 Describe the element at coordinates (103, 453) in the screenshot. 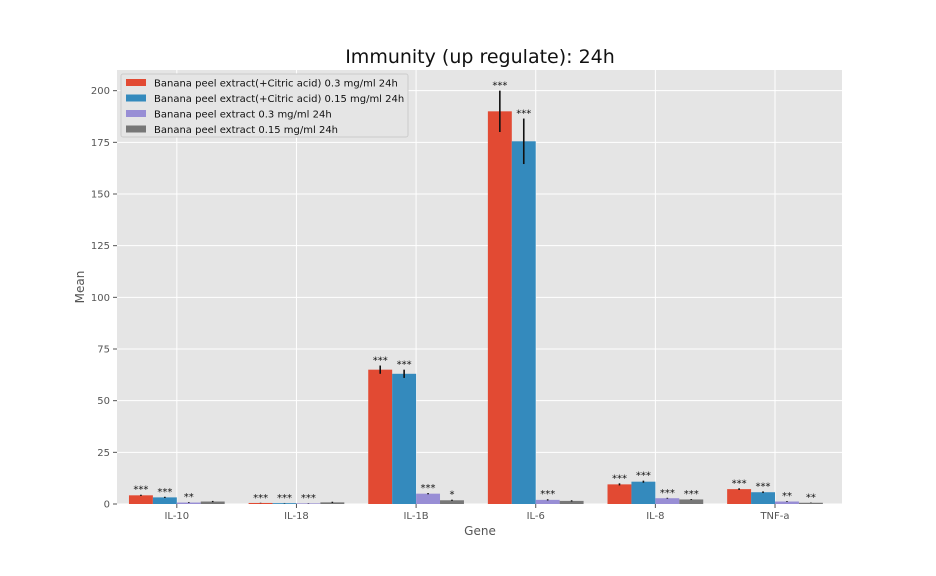

I see `y-tick-label: 25` at that location.